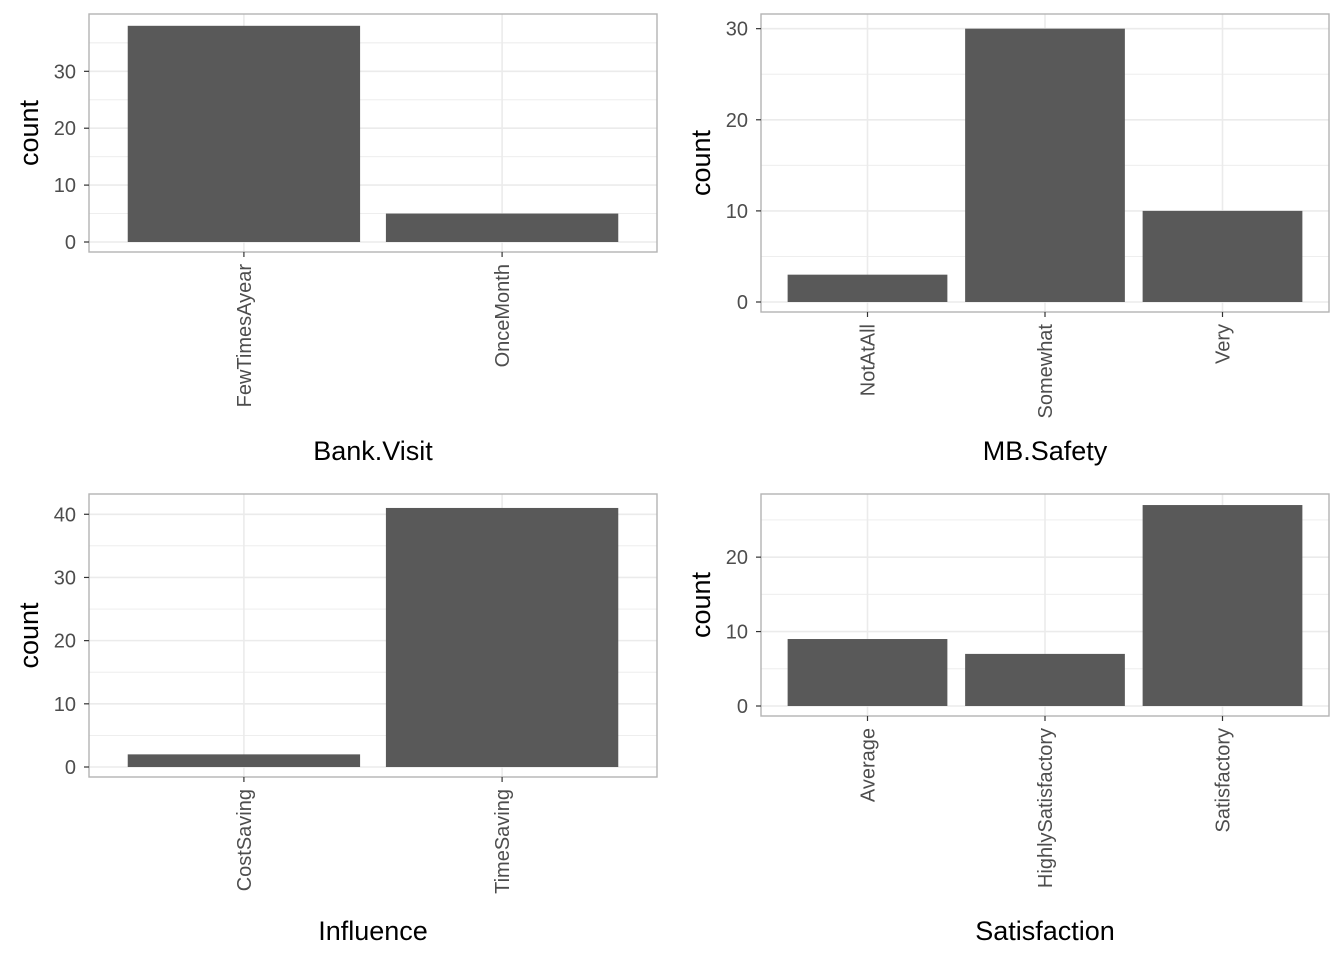 The image size is (1344, 960). What do you see at coordinates (1222, 605) in the screenshot?
I see `bar-Satisfactory` at bounding box center [1222, 605].